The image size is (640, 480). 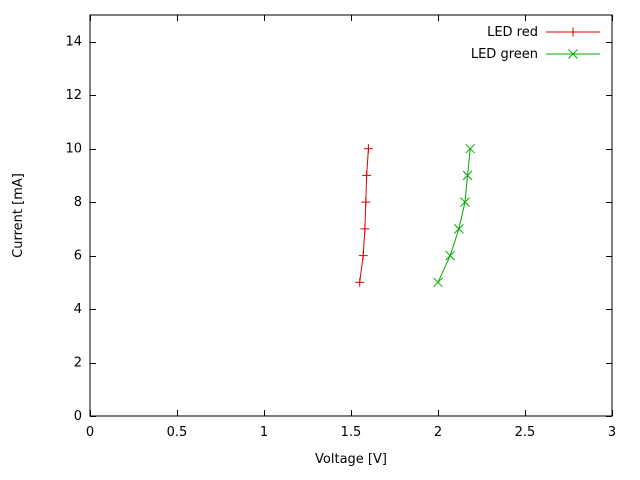 What do you see at coordinates (73, 149) in the screenshot?
I see `y-tick-label: 10` at bounding box center [73, 149].